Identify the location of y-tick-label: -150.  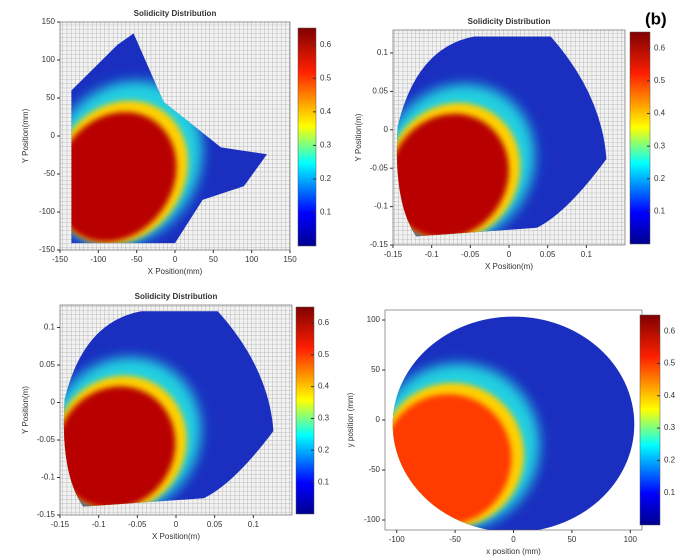
(47, 249).